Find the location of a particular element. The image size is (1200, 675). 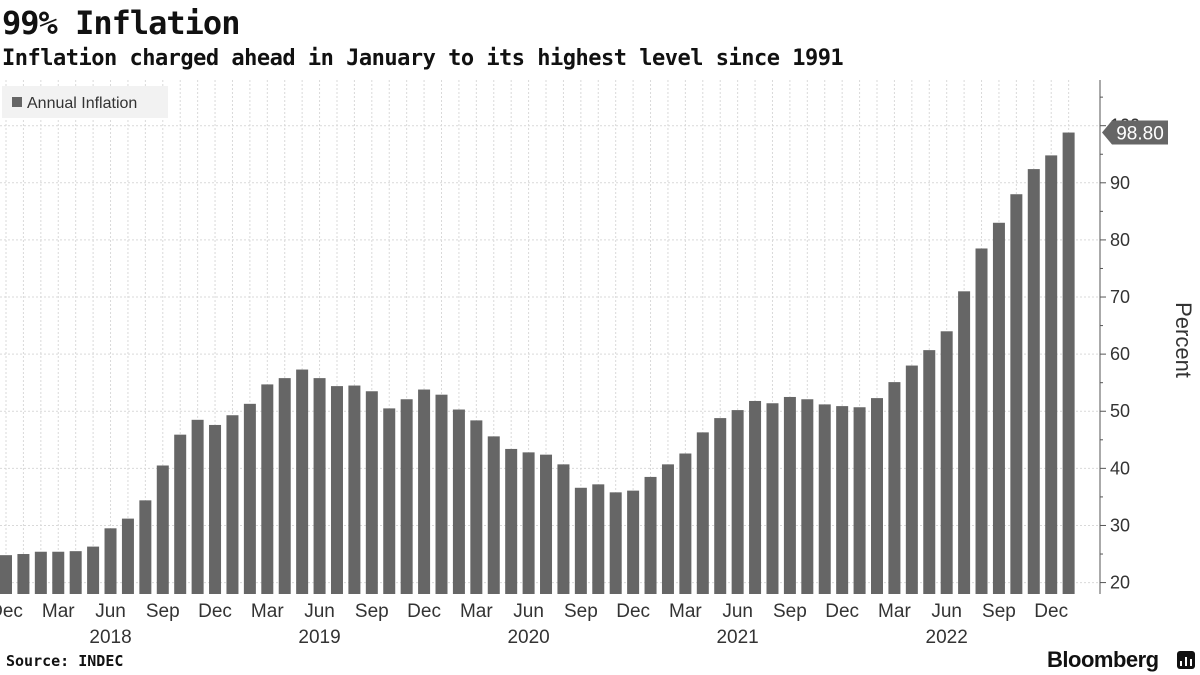

last-value-label: 98.80 is located at coordinates (1140, 134).